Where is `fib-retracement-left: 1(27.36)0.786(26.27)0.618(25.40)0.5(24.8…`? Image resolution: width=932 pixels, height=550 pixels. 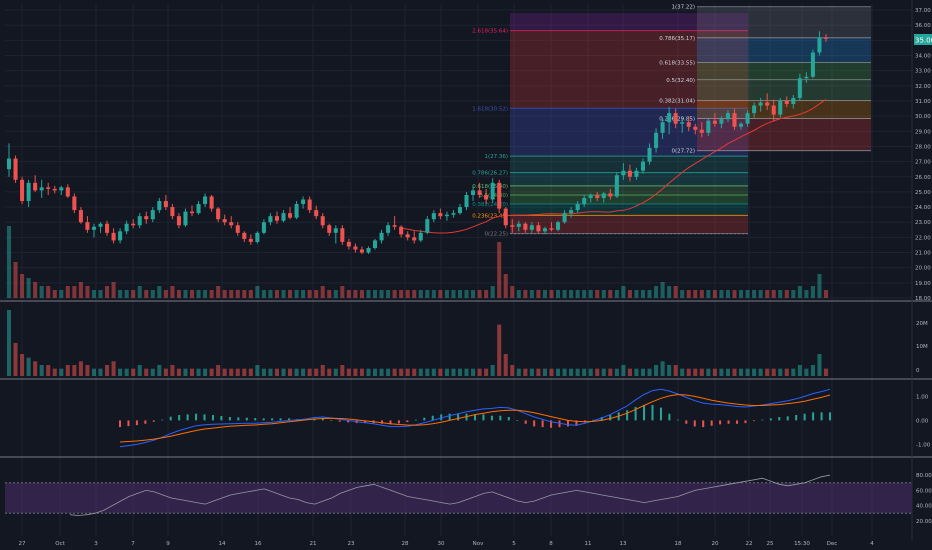 fib-retracement-left: 1(27.36)0.786(26.27)0.618(25.40)0.5(24.8… is located at coordinates (610, 125).